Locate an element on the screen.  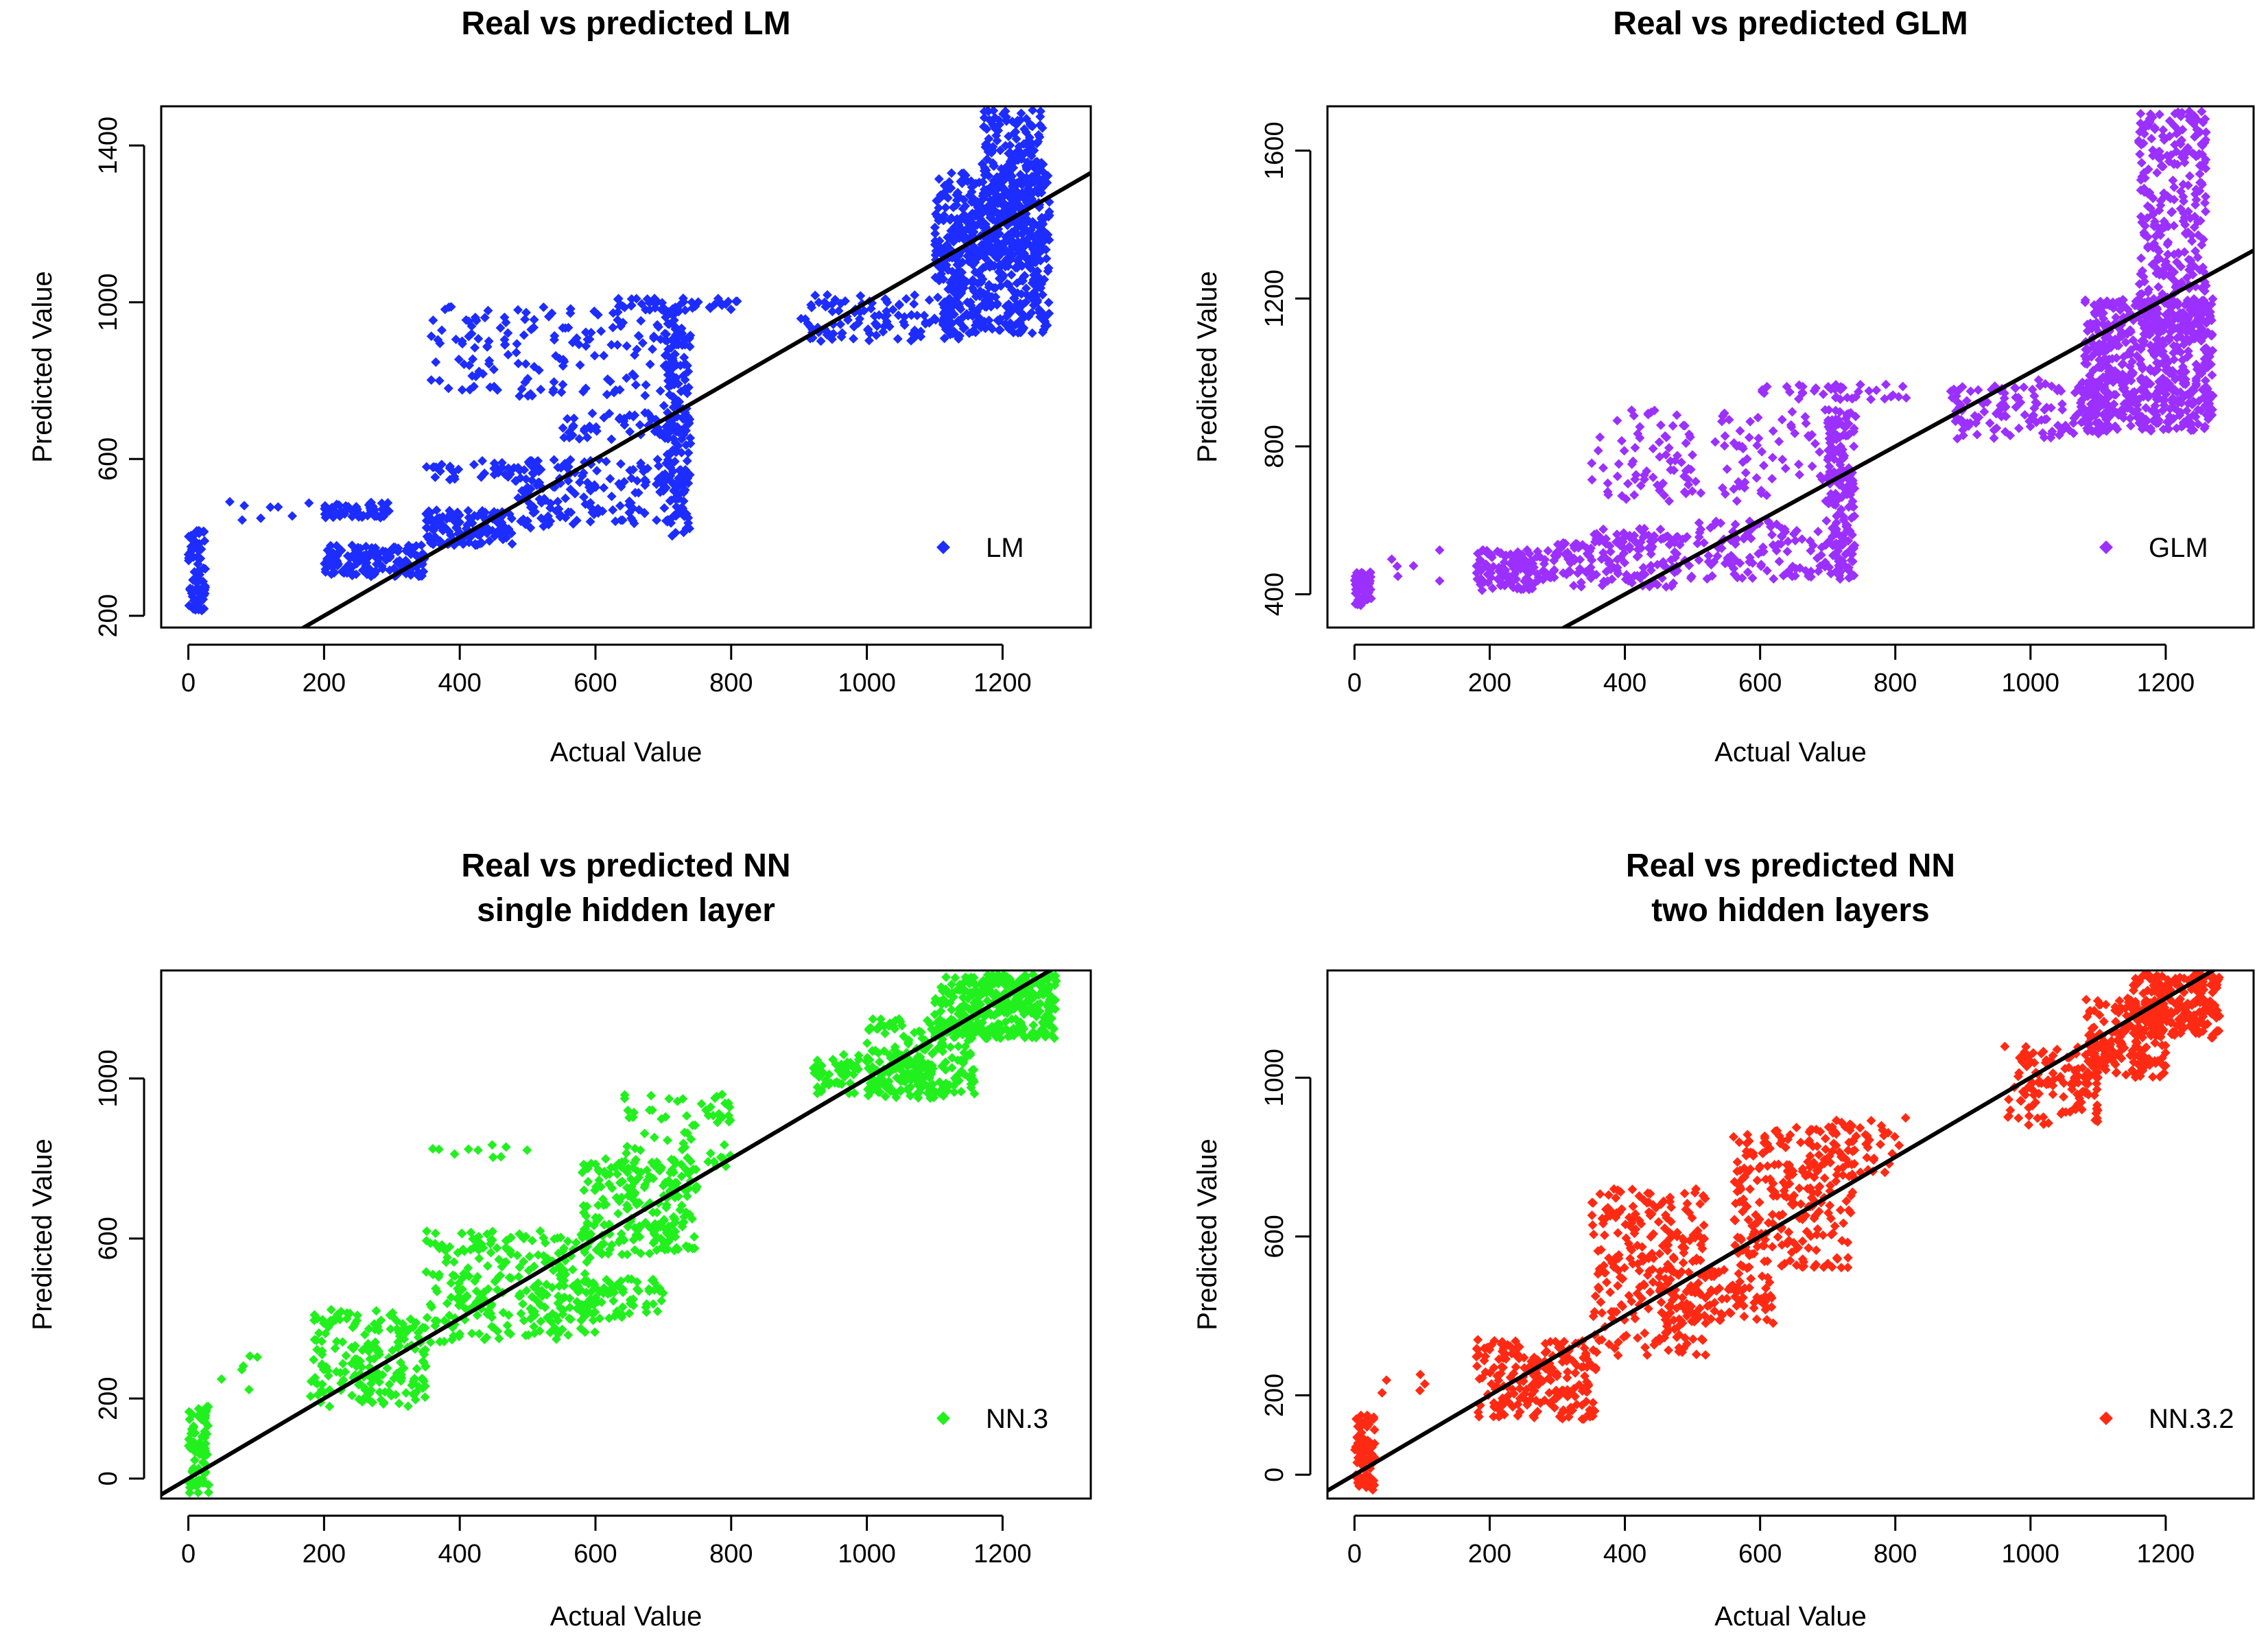
legend: LM is located at coordinates (980, 548).